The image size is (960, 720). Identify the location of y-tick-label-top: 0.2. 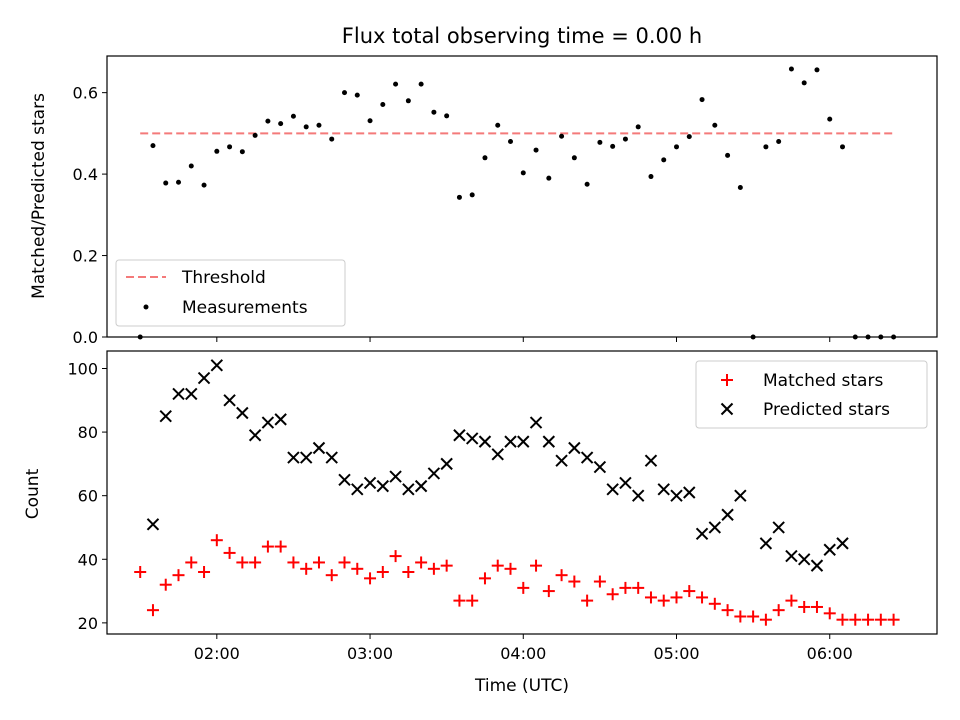
(85, 256).